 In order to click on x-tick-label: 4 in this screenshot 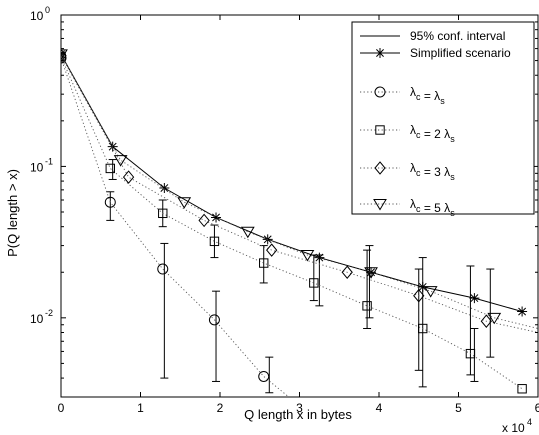, I will do `click(379, 408)`.